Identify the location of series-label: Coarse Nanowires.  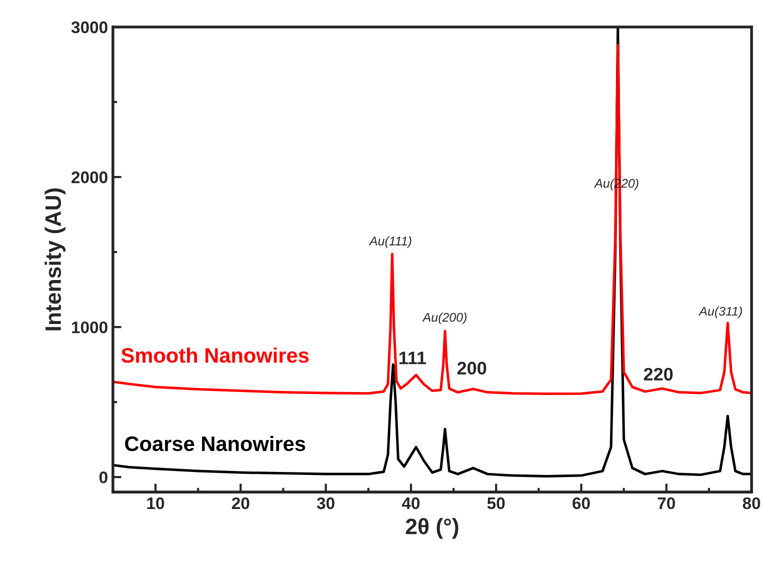
(215, 444).